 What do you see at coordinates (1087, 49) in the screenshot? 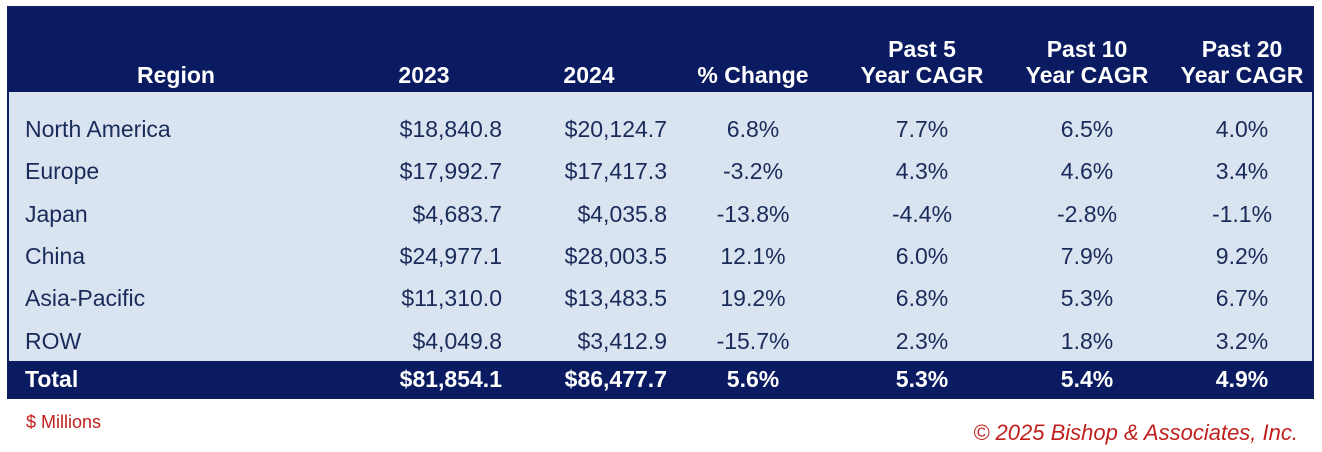
I see `header-cagr-10-line1: Past 10` at bounding box center [1087, 49].